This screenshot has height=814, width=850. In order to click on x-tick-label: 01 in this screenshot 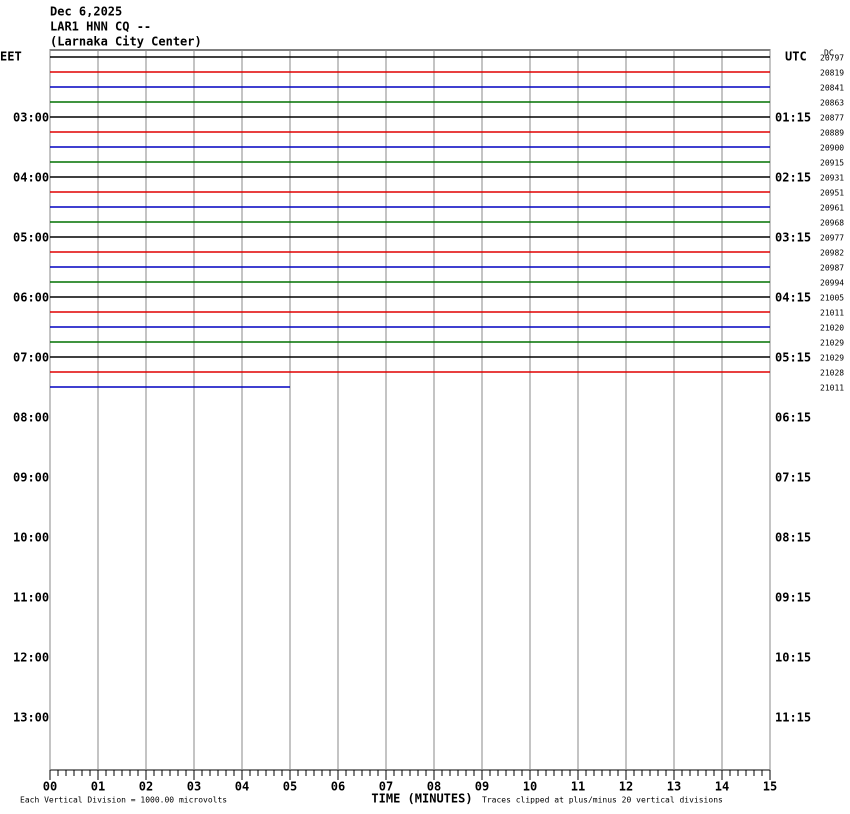, I will do `click(98, 787)`.